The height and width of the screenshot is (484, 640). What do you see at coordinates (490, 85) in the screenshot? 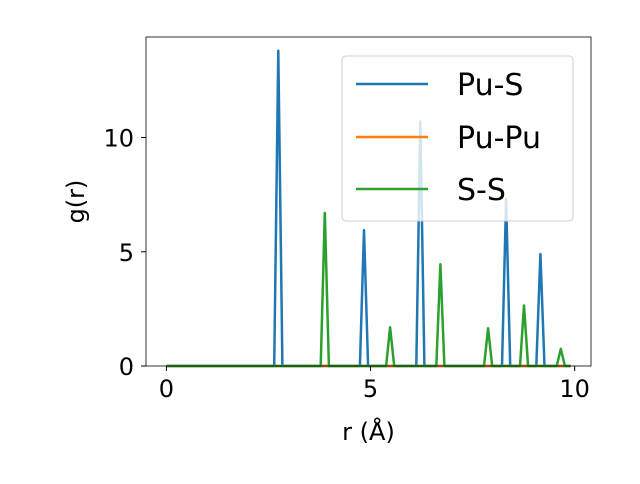
I see `legend-label-1: Pu-S` at bounding box center [490, 85].